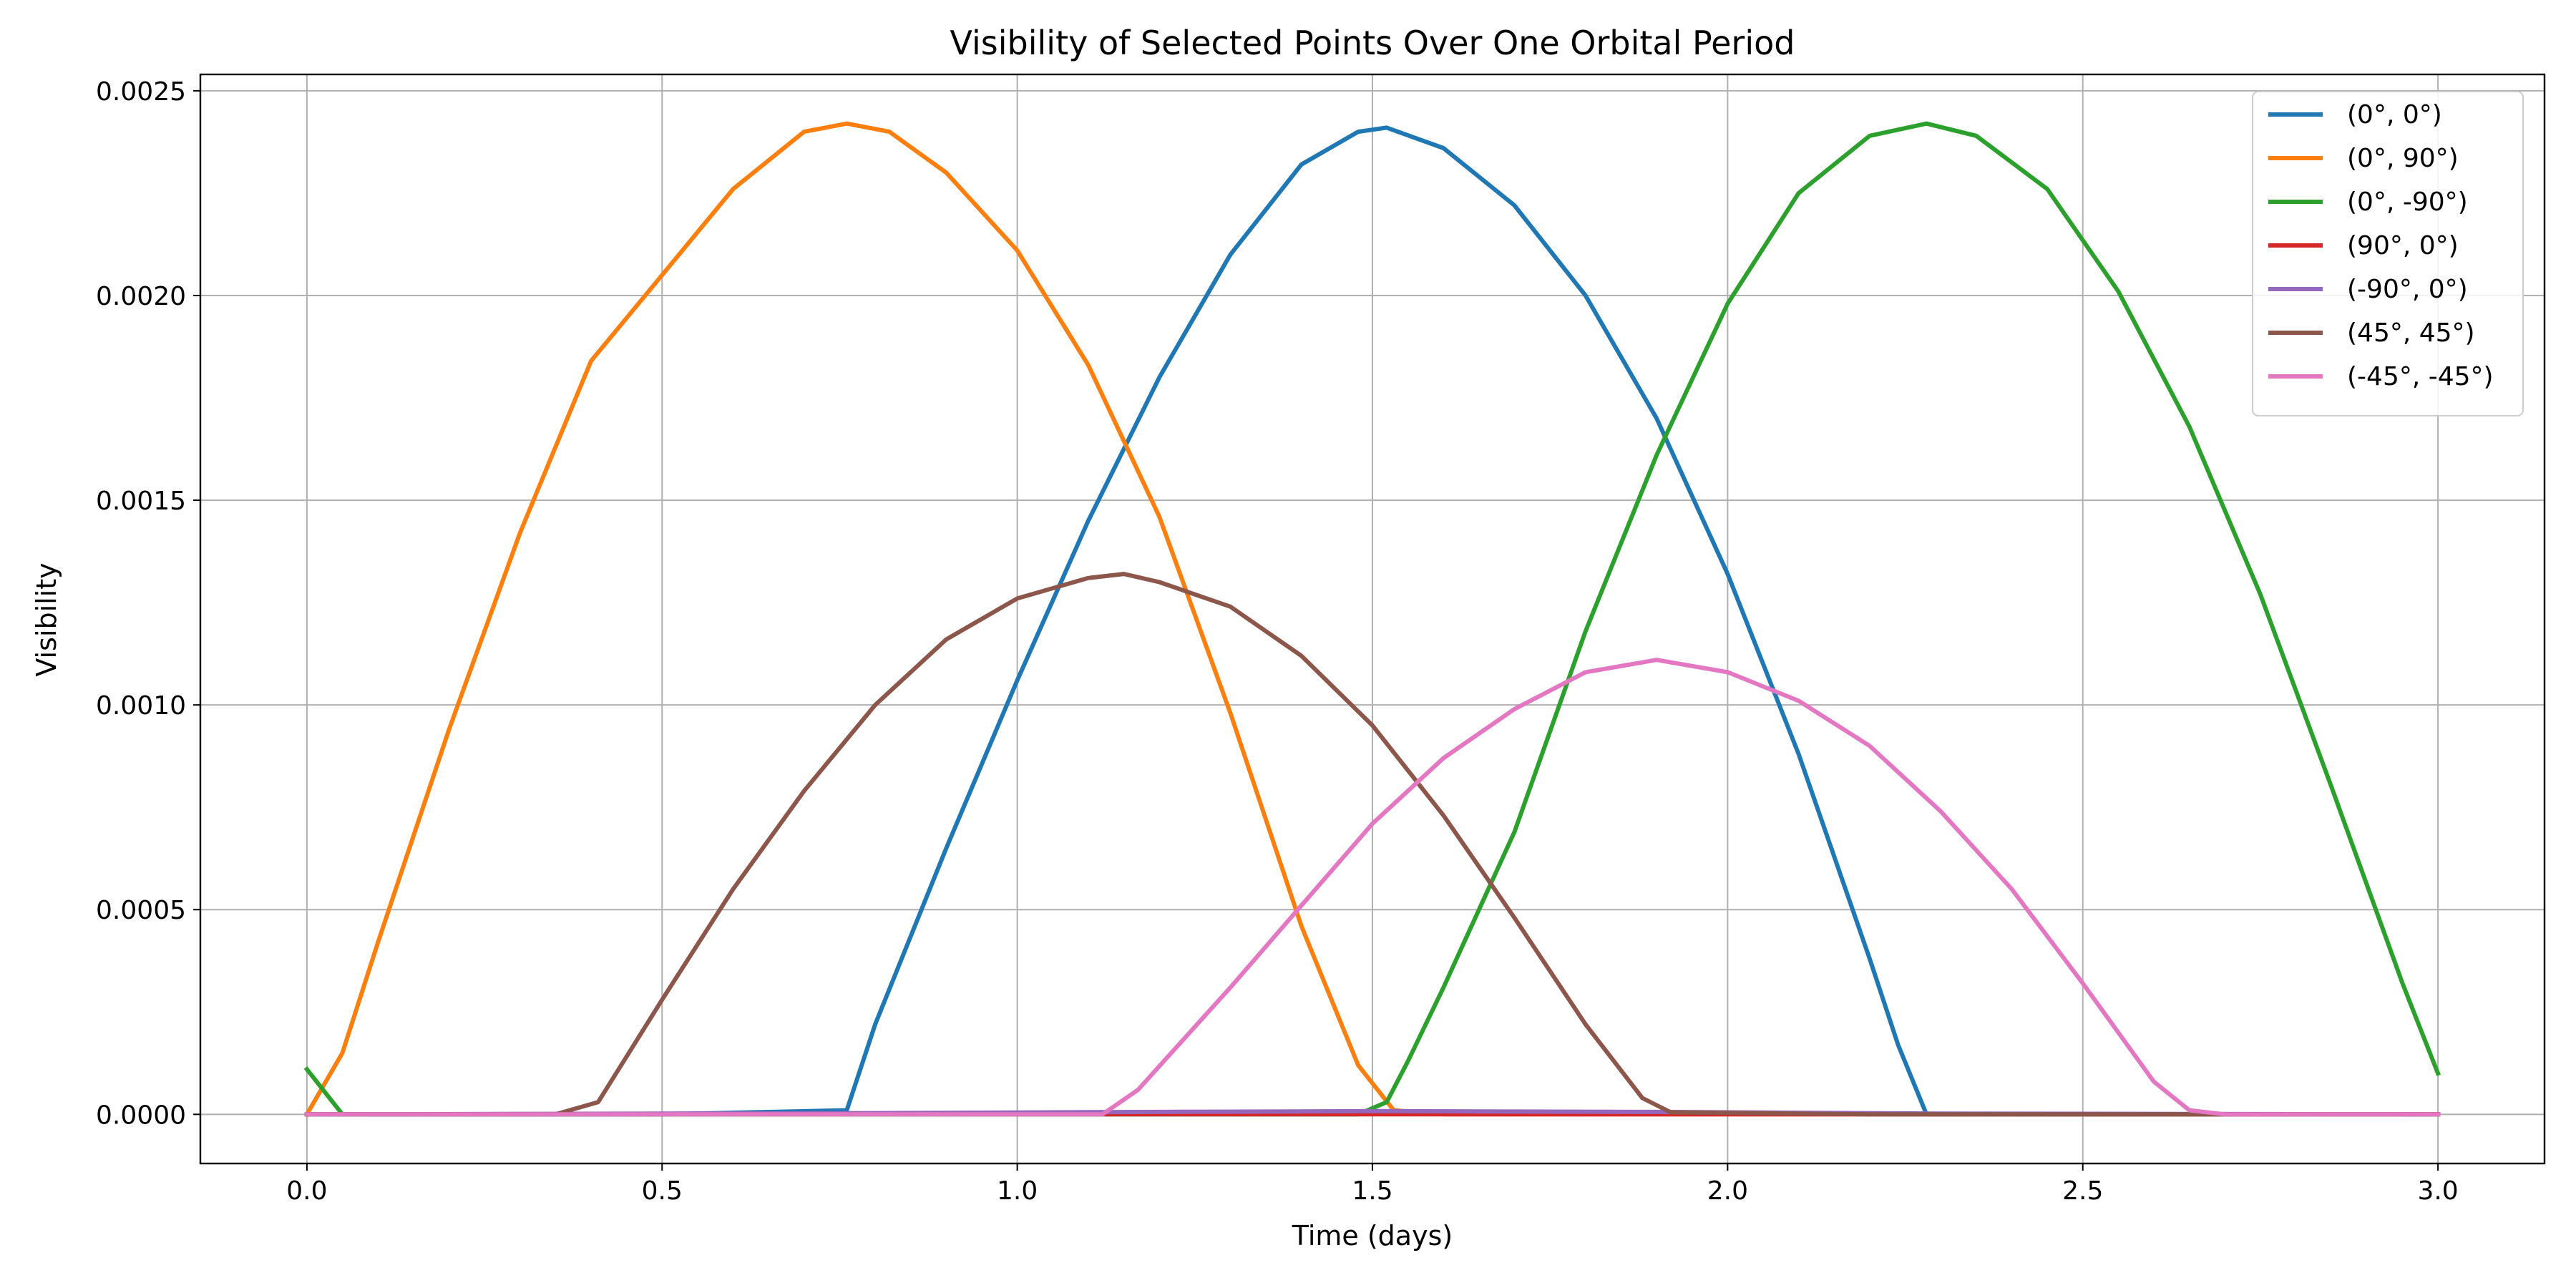 This screenshot has width=2576, height=1288. I want to click on y-axis-label: Visibility, so click(46, 619).